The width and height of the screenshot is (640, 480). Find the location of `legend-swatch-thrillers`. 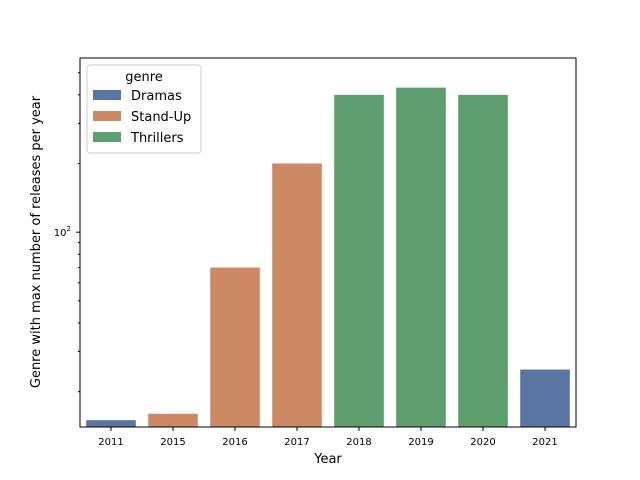

legend-swatch-thrillers is located at coordinates (107, 137).